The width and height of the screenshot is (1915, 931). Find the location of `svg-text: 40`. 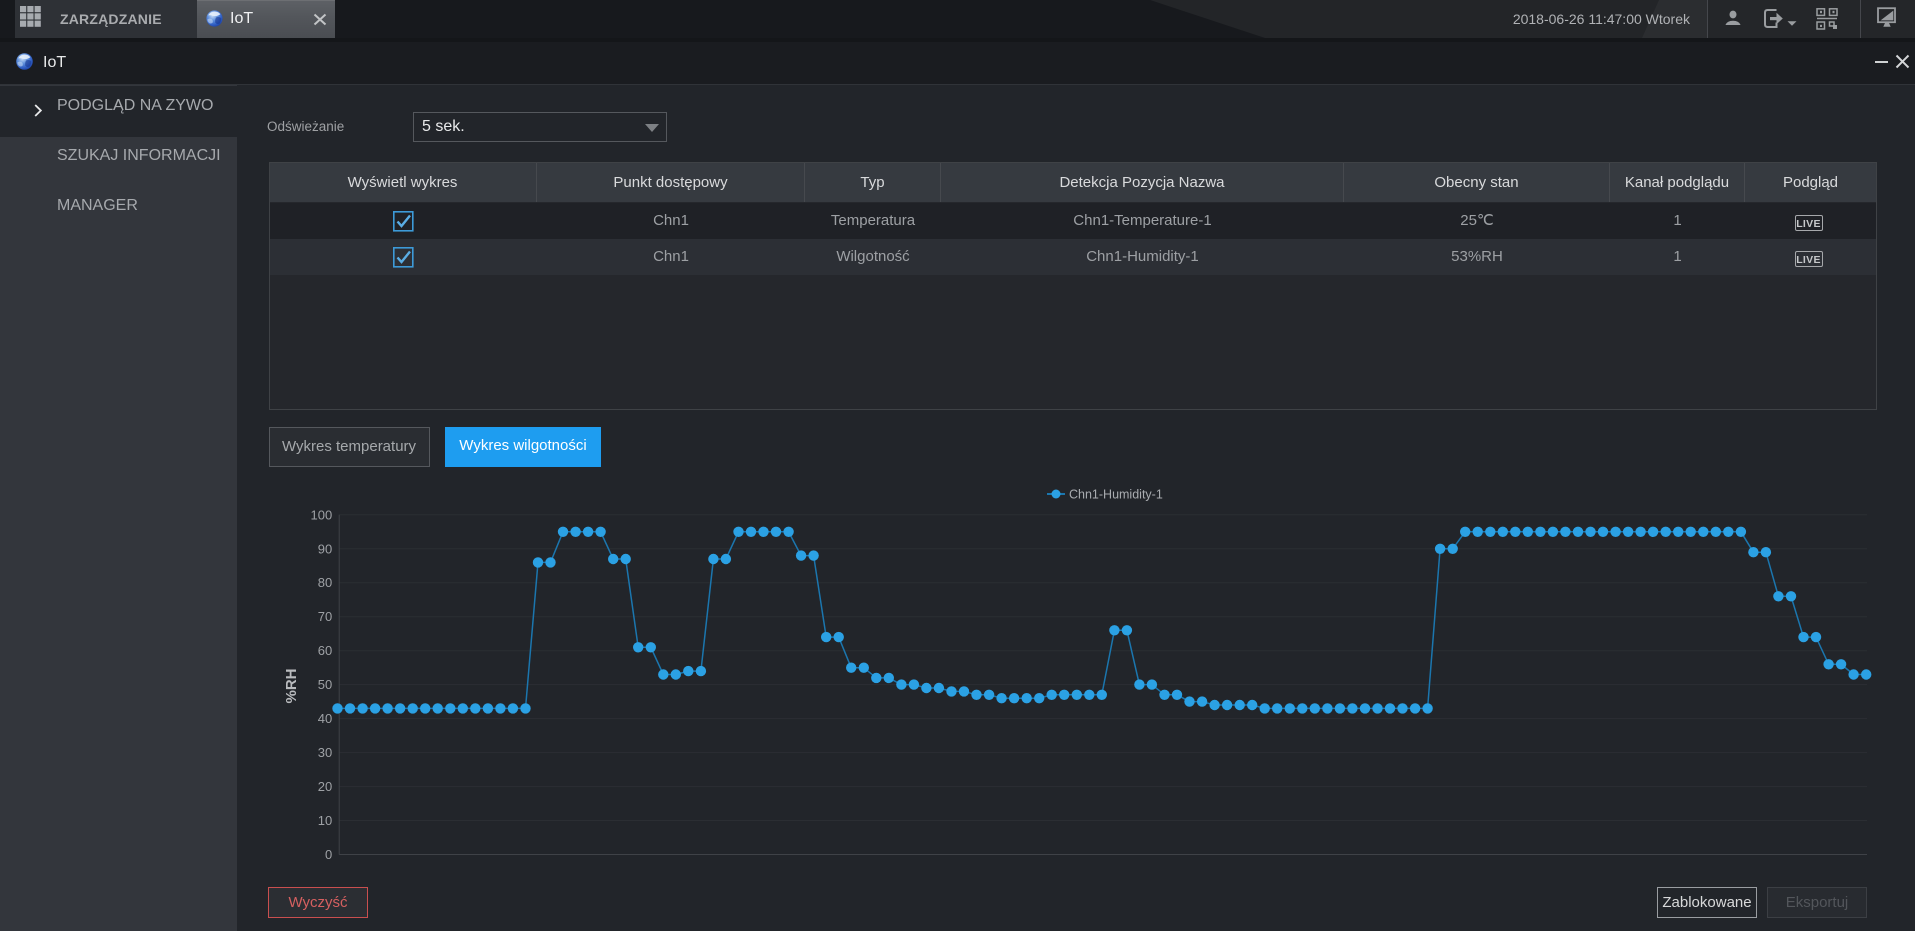

svg-text: 40 is located at coordinates (325, 718).